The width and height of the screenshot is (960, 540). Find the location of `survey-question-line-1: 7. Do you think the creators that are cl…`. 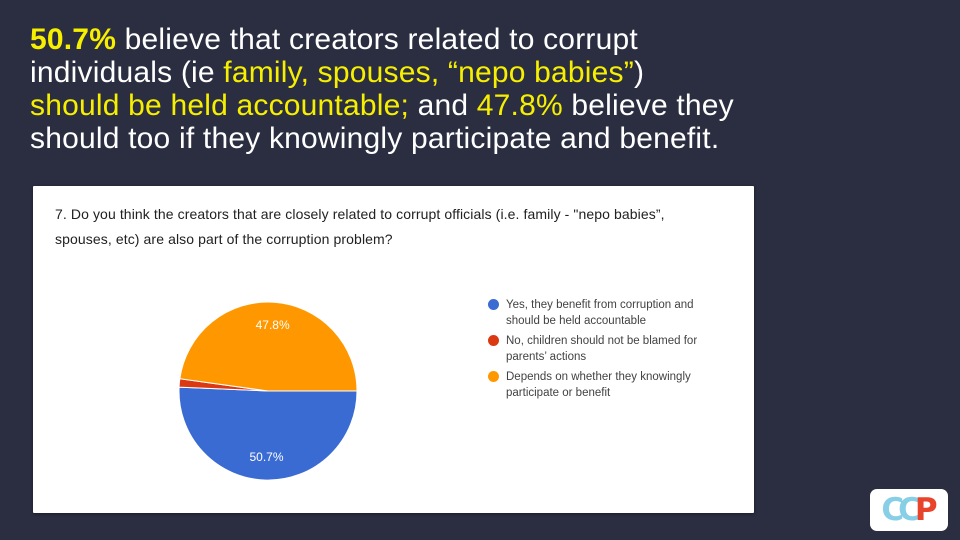

survey-question-line-1: 7. Do you think the creators that are cl… is located at coordinates (360, 214).